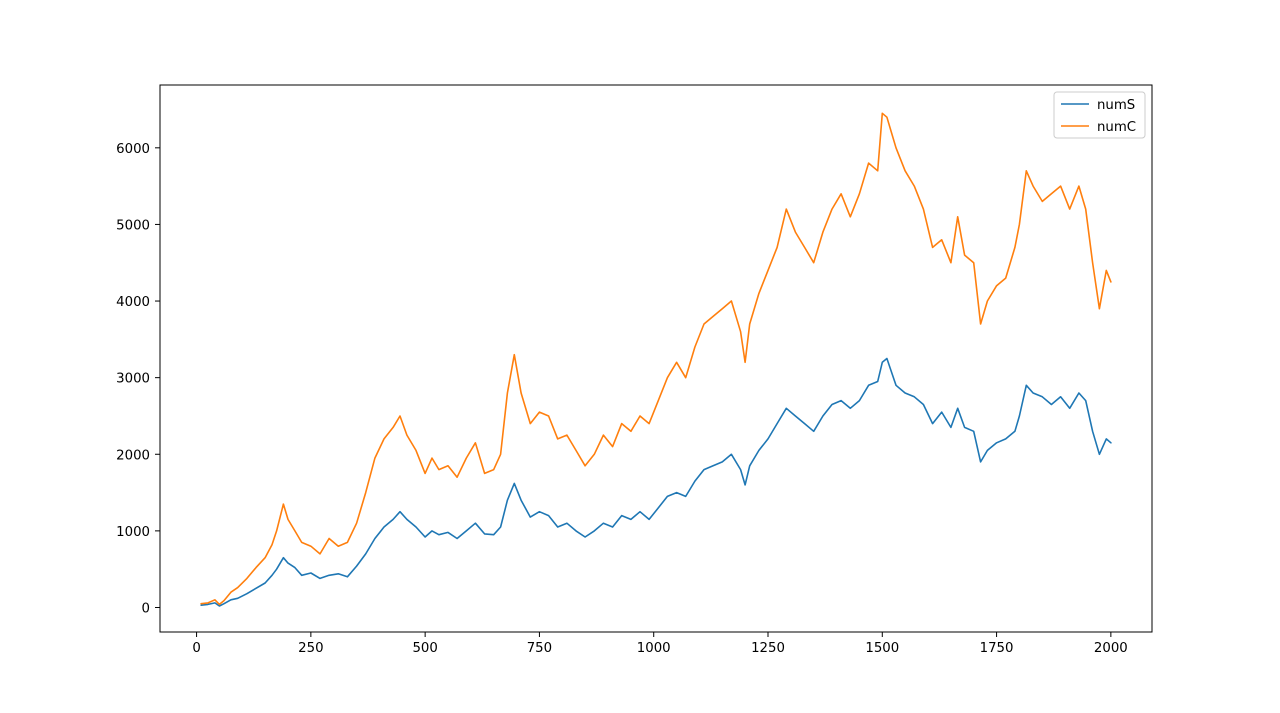  Describe the element at coordinates (133, 379) in the screenshot. I see `y-tick-label: 3000` at that location.